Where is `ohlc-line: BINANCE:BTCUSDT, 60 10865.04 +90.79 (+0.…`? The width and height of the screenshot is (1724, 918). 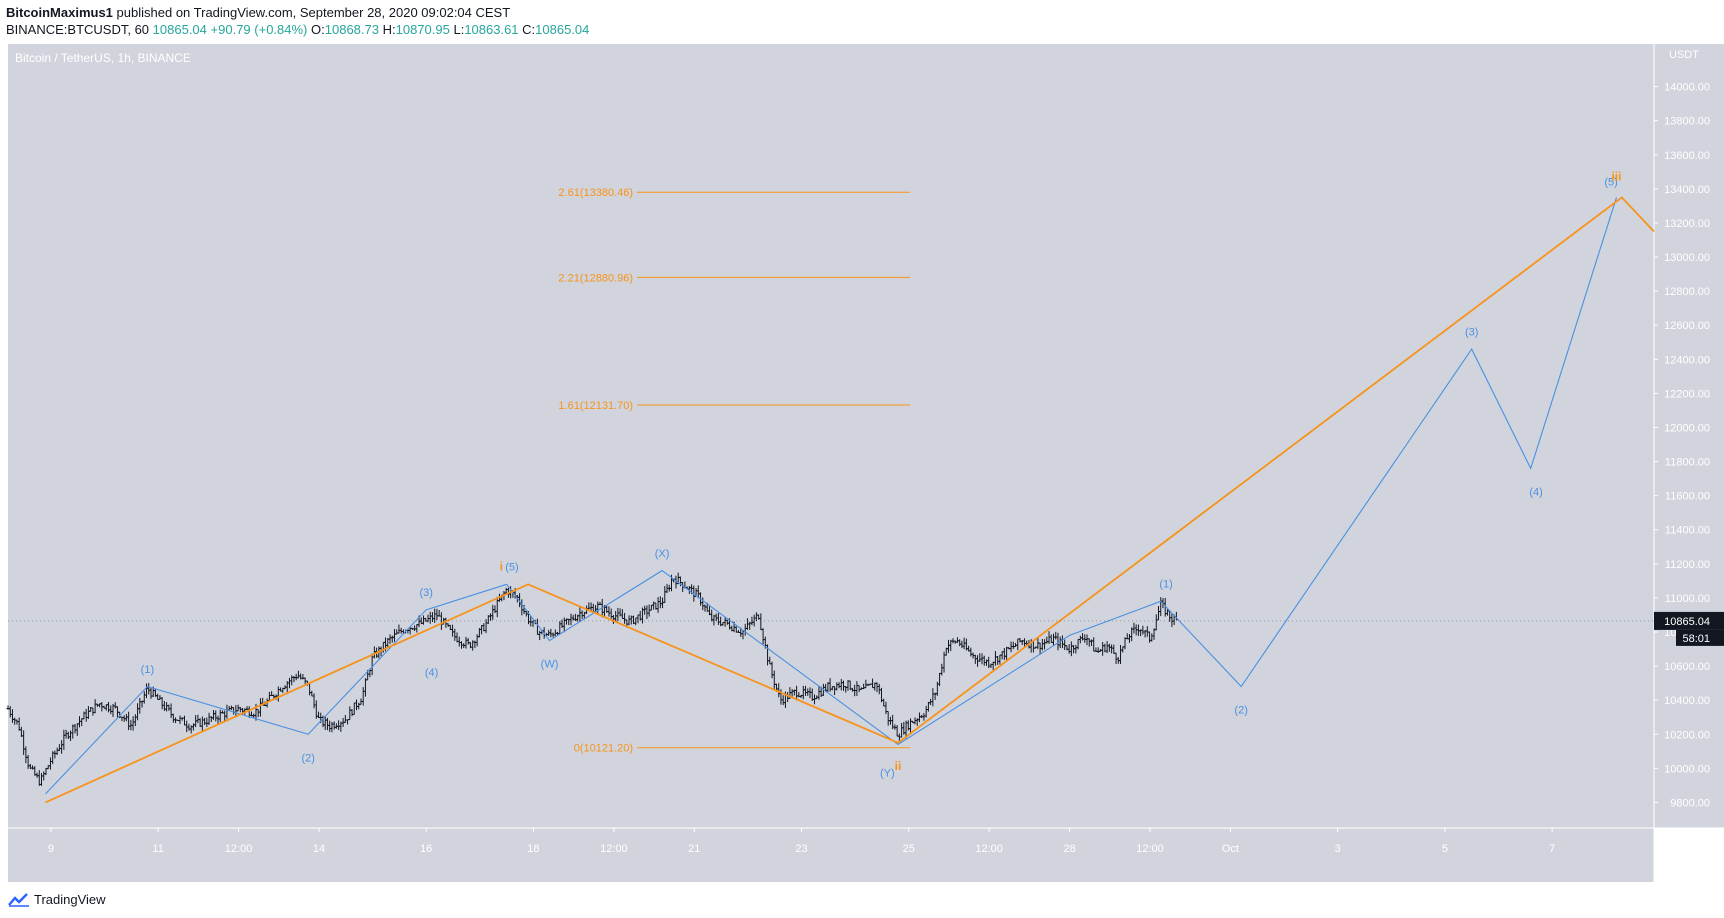 ohlc-line: BINANCE:BTCUSDT, 60 10865.04 +90.79 (+0.… is located at coordinates (297, 29).